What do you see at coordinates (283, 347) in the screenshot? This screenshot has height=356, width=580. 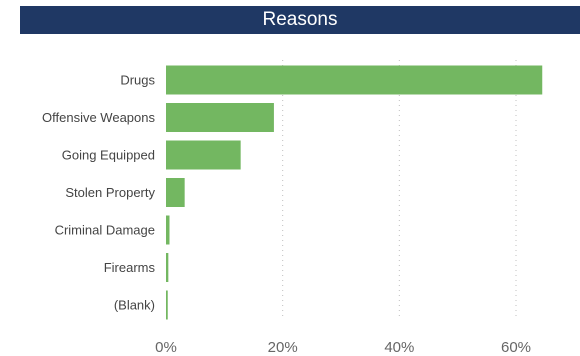 I see `x-tick-label: 20%` at bounding box center [283, 347].